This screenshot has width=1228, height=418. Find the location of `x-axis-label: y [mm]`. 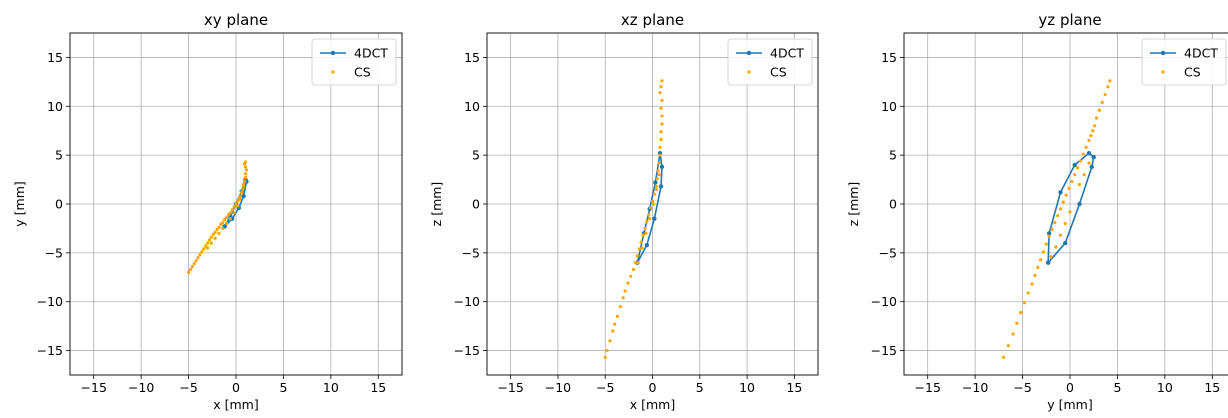

x-axis-label: y [mm] is located at coordinates (1069, 404).